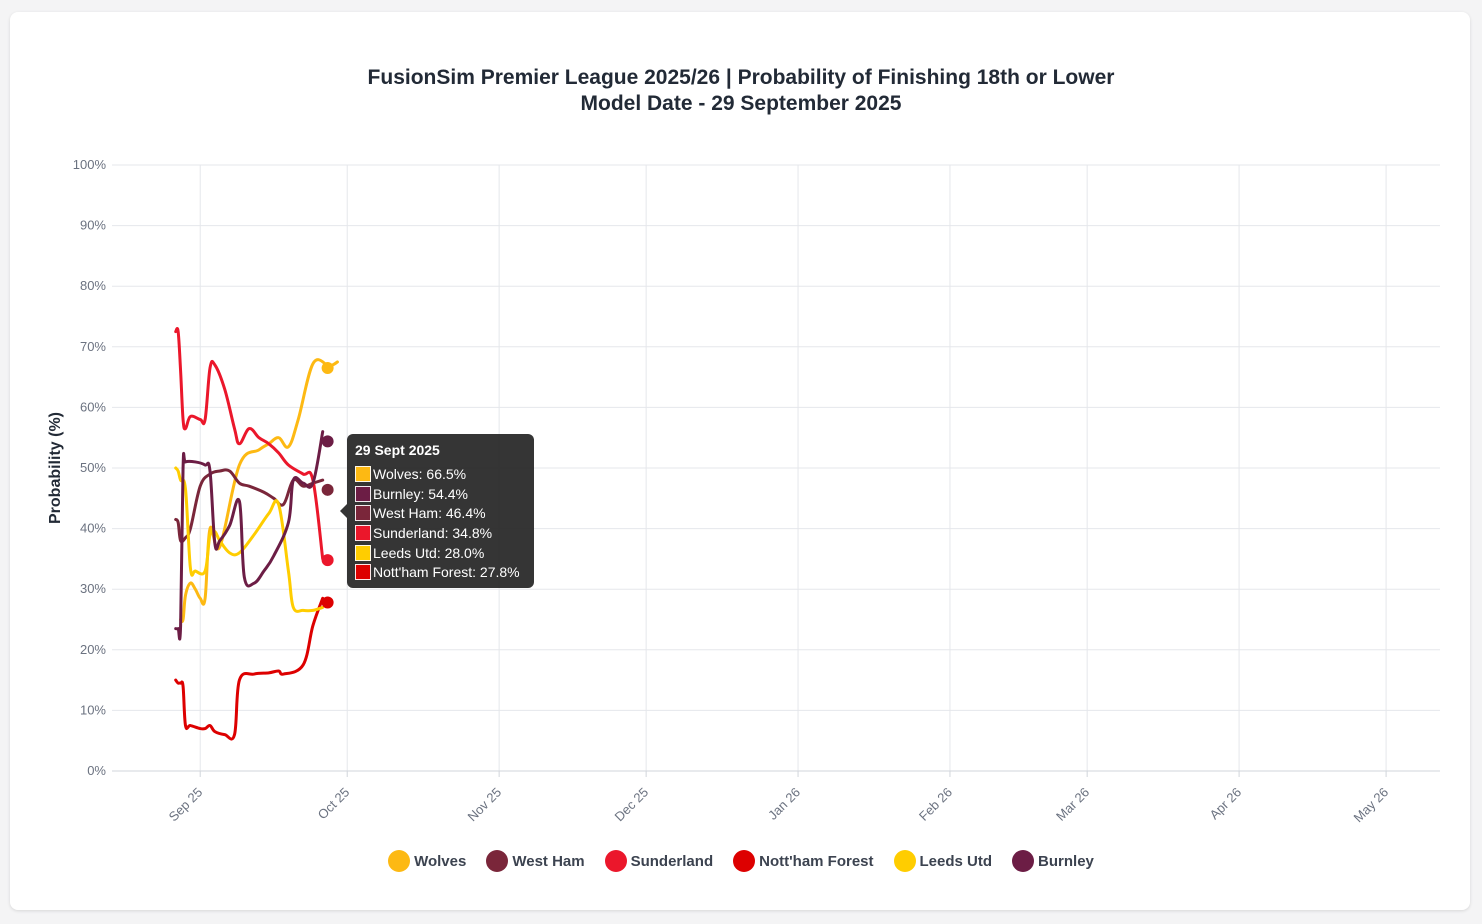  What do you see at coordinates (327, 560) in the screenshot?
I see `endpoint-sunderland` at bounding box center [327, 560].